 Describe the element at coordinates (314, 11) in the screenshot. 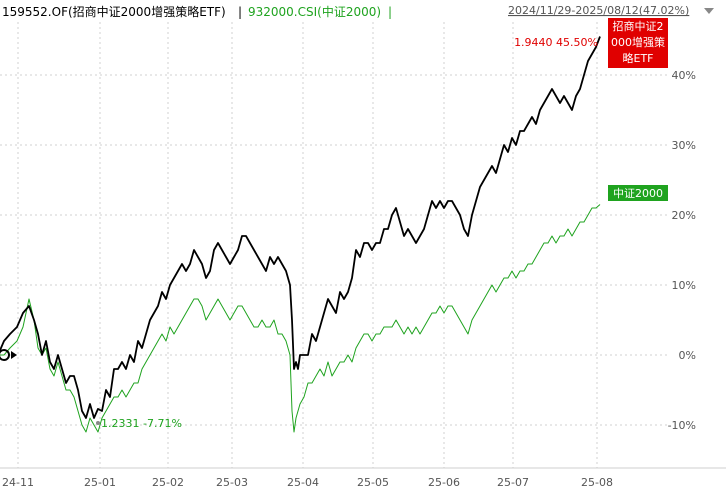

I see `legend-series2-label: 932000.CSI(中证2000)` at that location.